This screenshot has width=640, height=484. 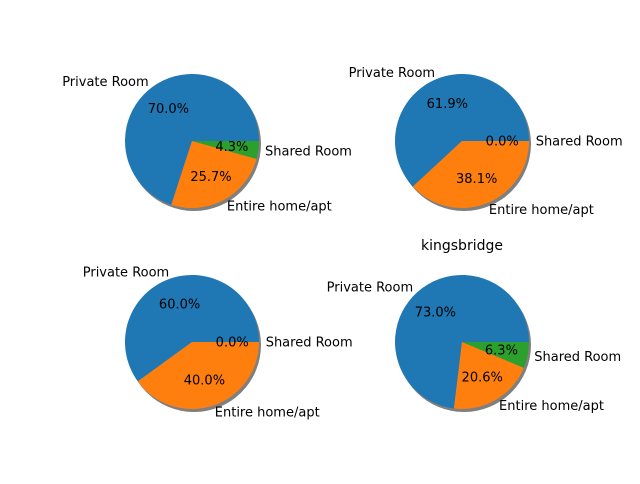 I want to click on slice-percent-label: 20.6%, so click(x=482, y=377).